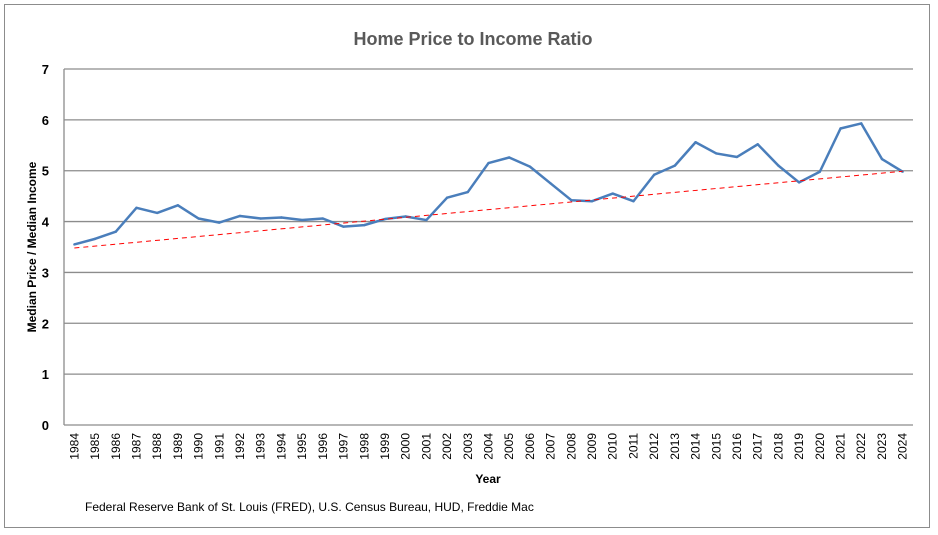  What do you see at coordinates (406, 446) in the screenshot?
I see `x-tick-label: 2000` at bounding box center [406, 446].